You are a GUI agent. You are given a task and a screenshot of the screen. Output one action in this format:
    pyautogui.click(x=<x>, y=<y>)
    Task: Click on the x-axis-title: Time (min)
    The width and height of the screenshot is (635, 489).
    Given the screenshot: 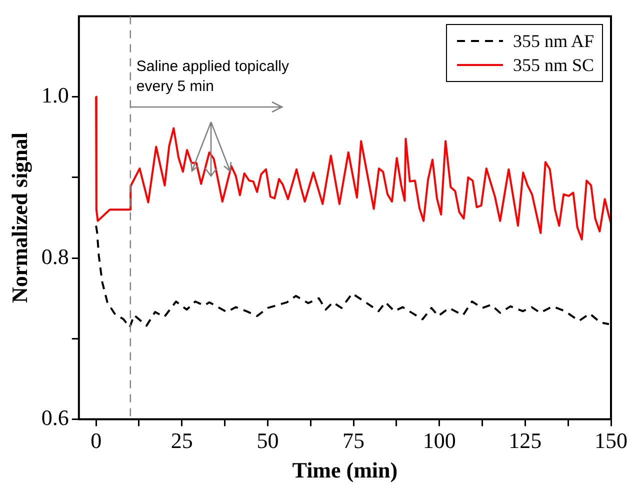 What is the action you would take?
    pyautogui.click(x=345, y=469)
    